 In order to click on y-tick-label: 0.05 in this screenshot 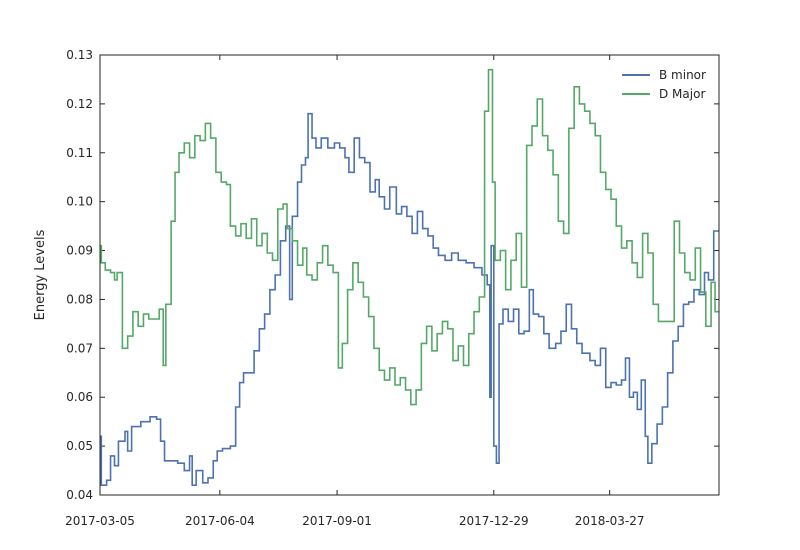, I will do `click(79, 446)`.